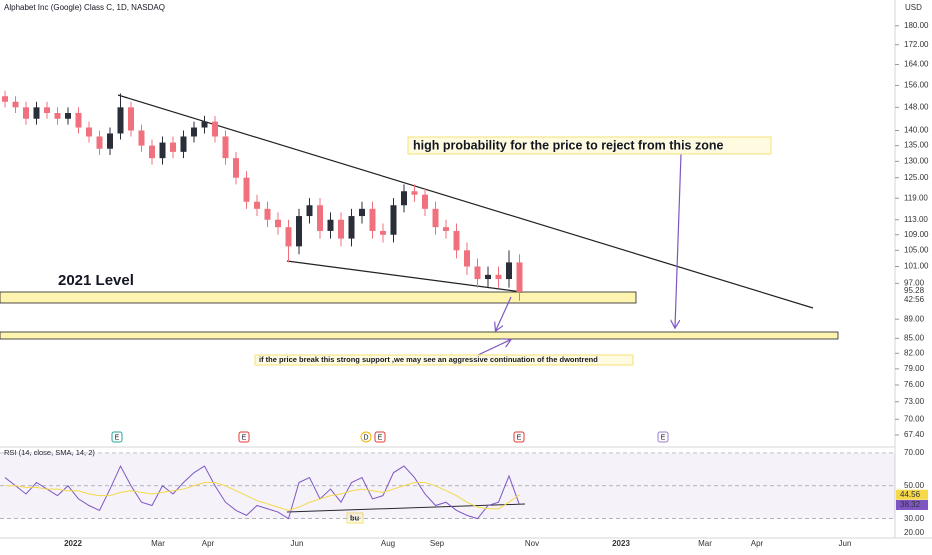  I want to click on countdown: 42:56, so click(914, 299).